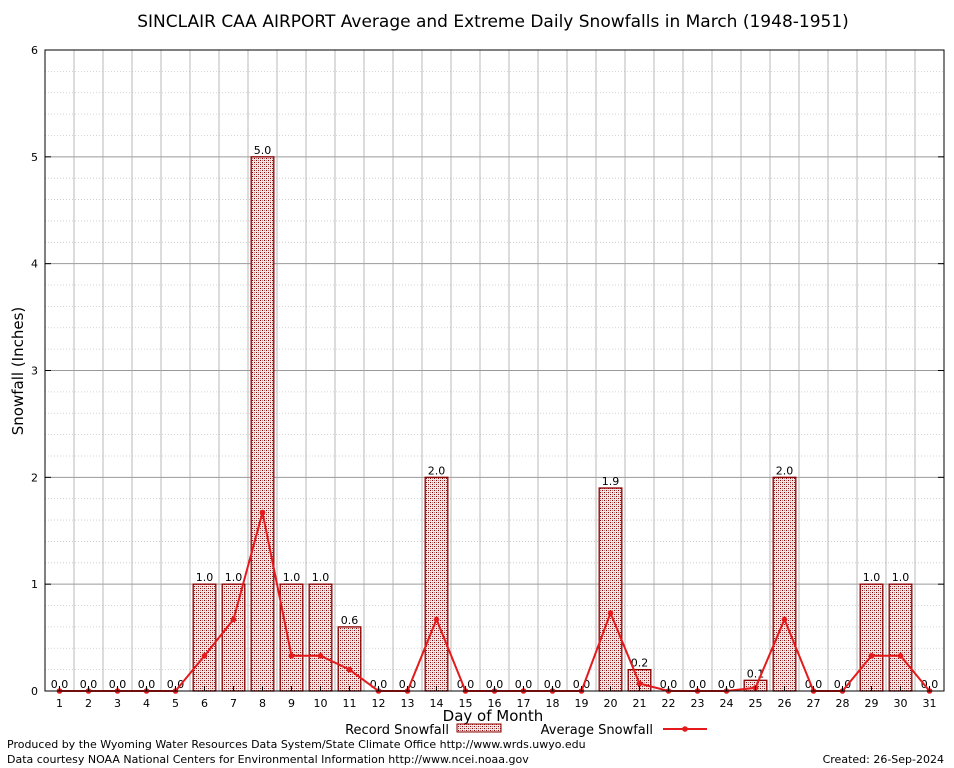 Image resolution: width=954 pixels, height=768 pixels. What do you see at coordinates (263, 150) in the screenshot?
I see `record-value-label: 5.0` at bounding box center [263, 150].